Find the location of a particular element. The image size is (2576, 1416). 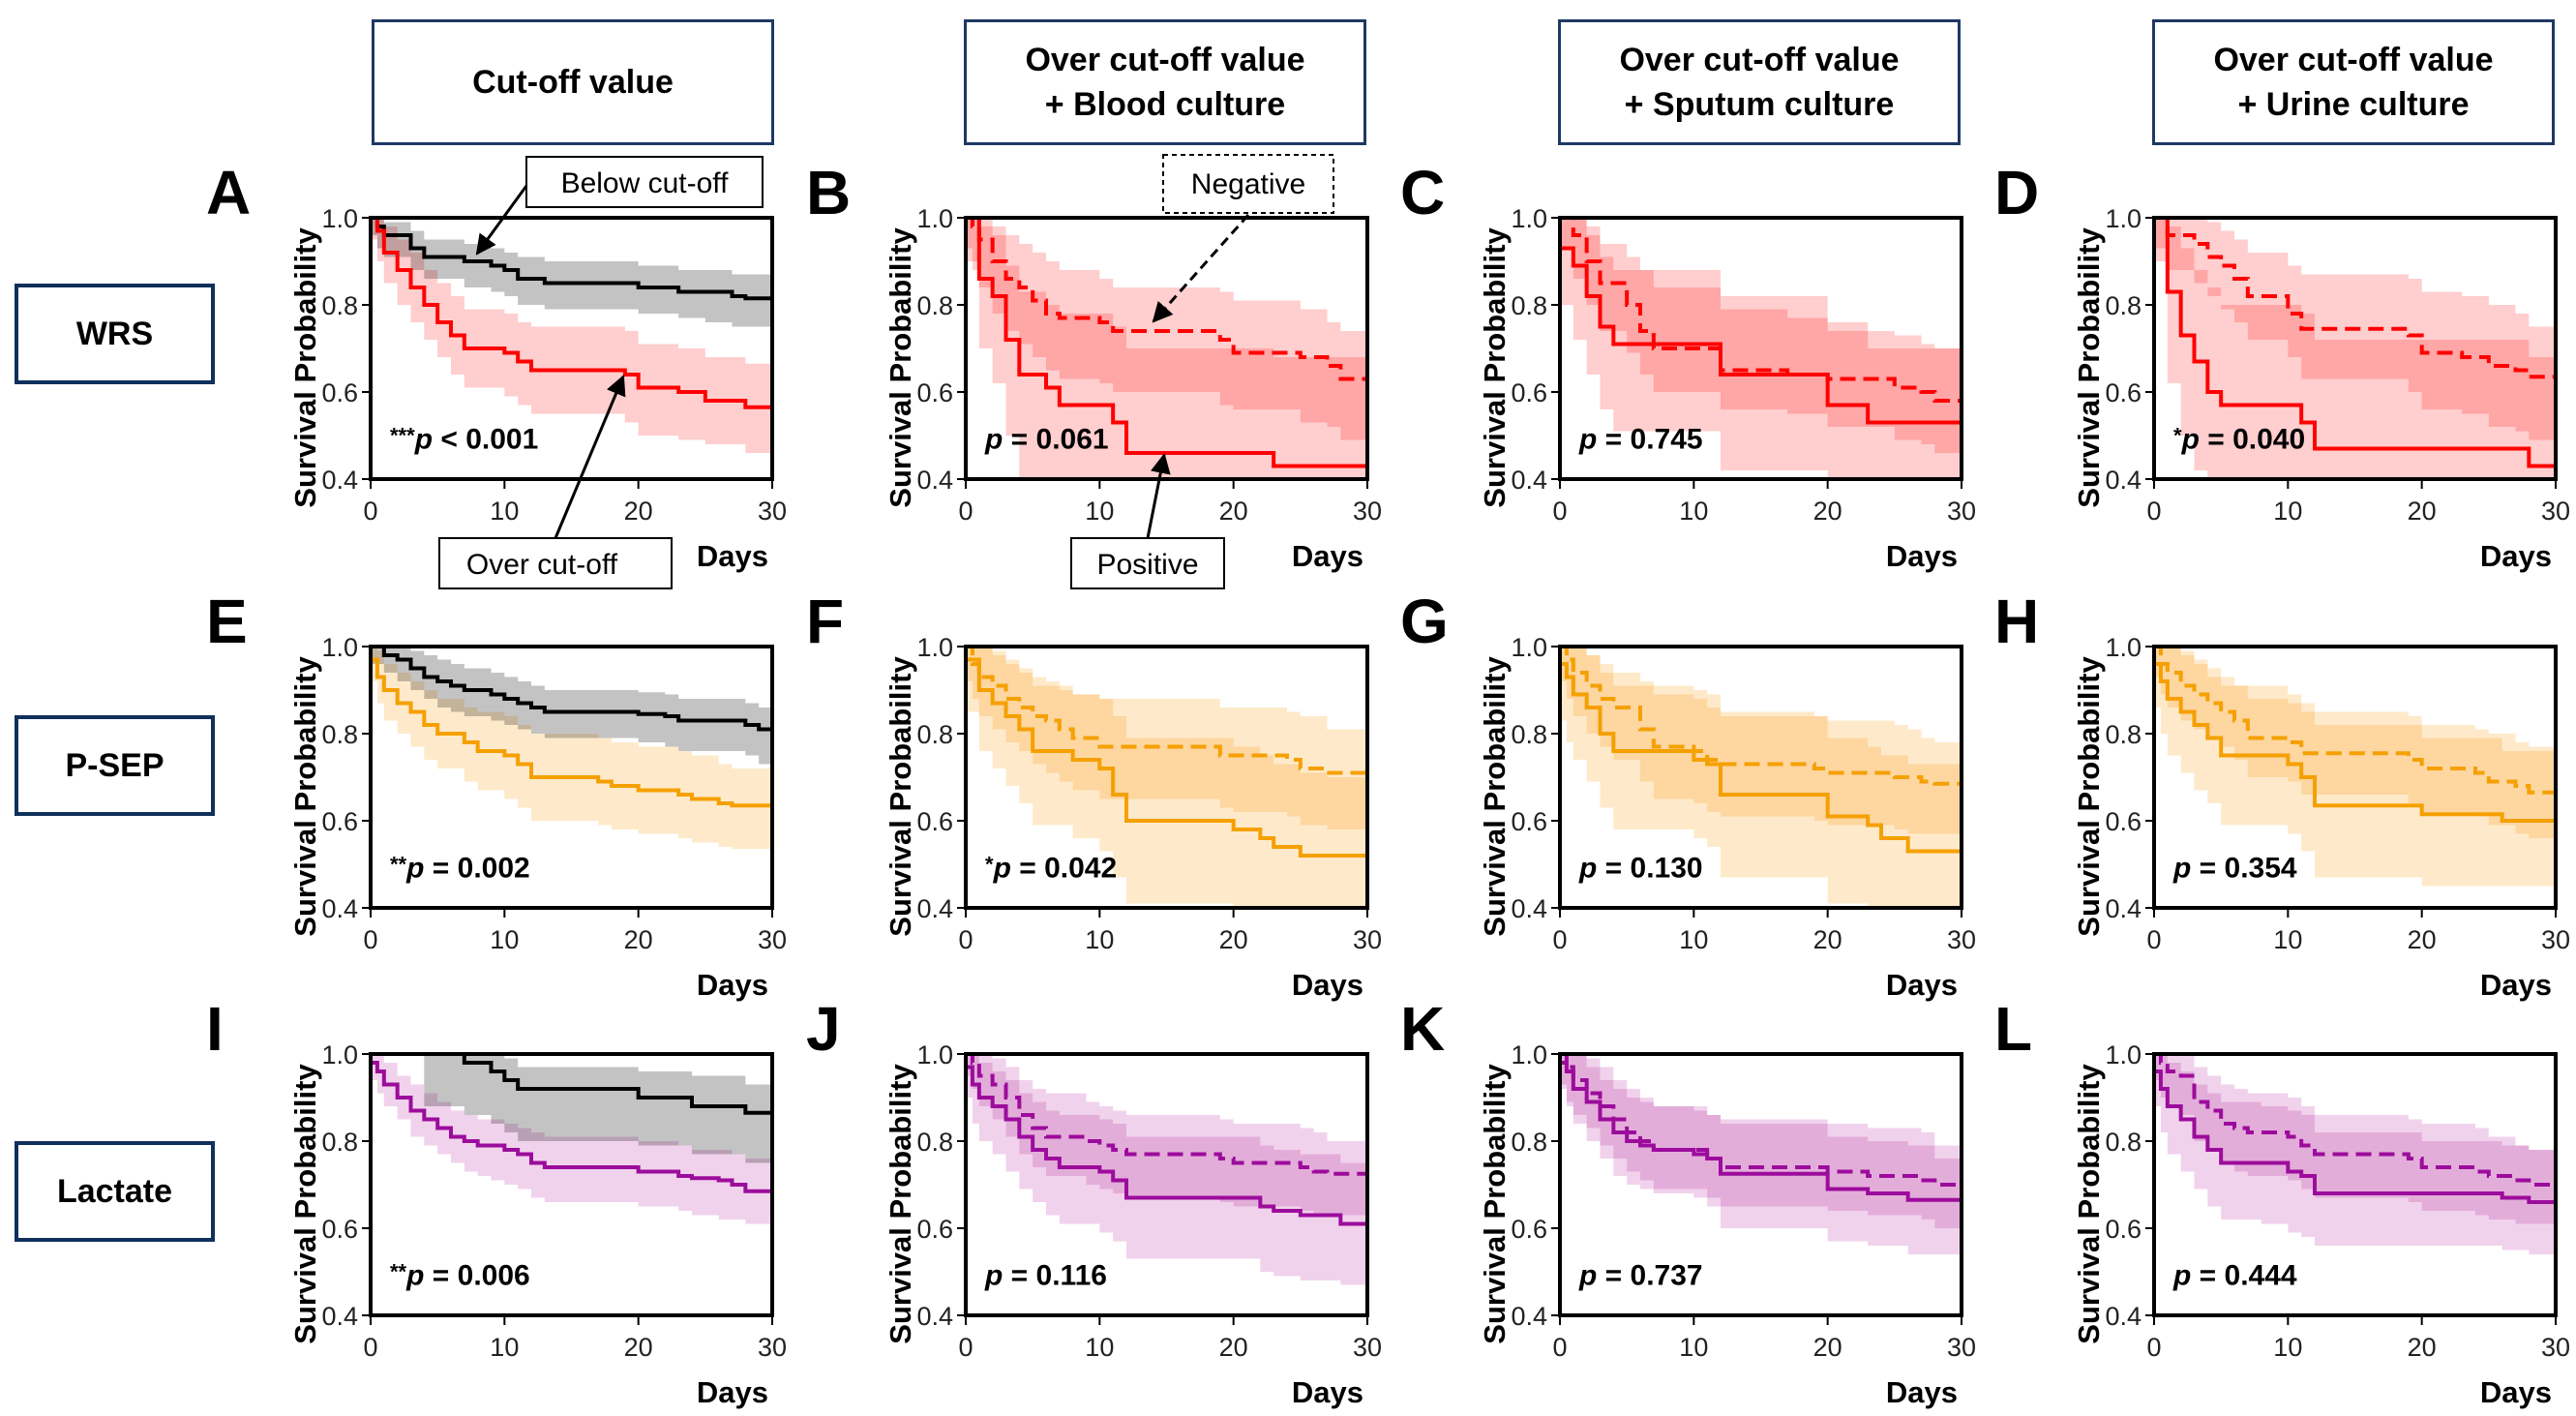

p-value-label: p = 0.745 is located at coordinates (1640, 440).